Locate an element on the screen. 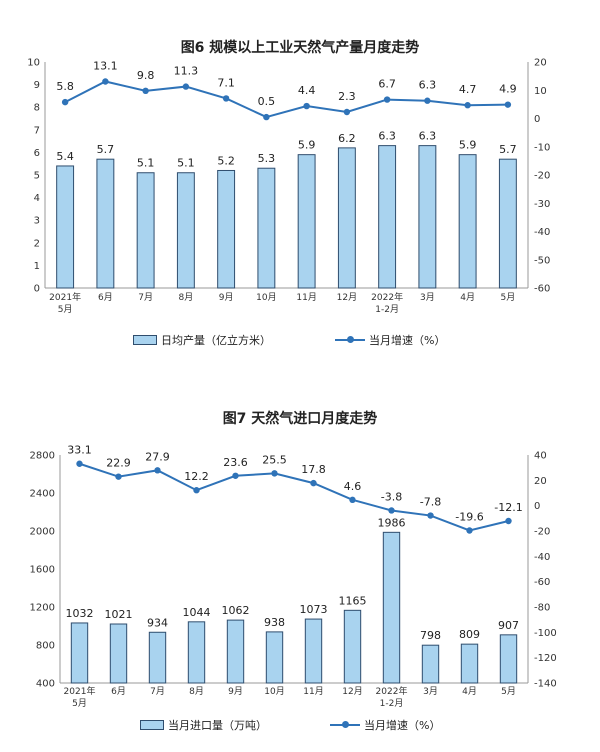  left-tick-label: 9 is located at coordinates (37, 85).